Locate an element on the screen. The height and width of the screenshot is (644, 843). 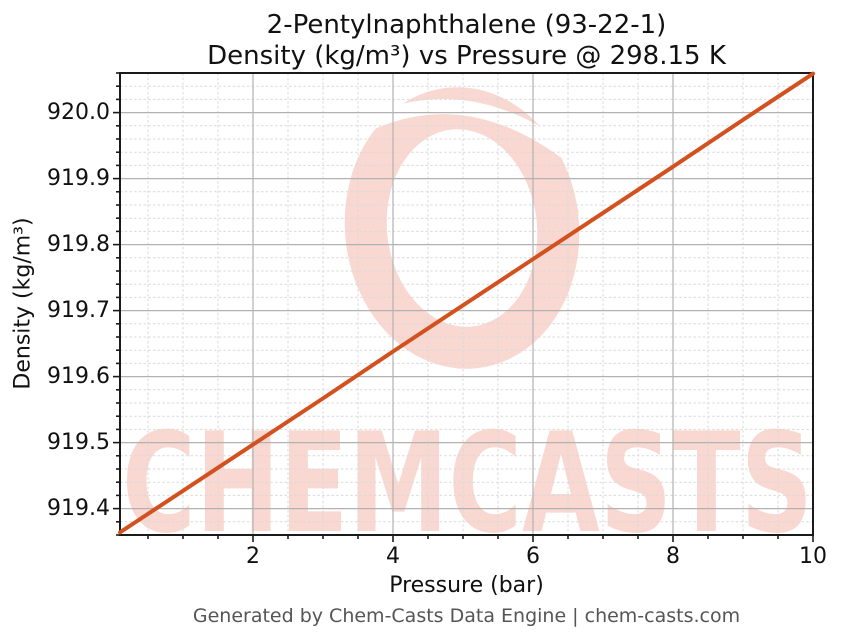
y-tick-label: 919.7 is located at coordinates (78, 310).